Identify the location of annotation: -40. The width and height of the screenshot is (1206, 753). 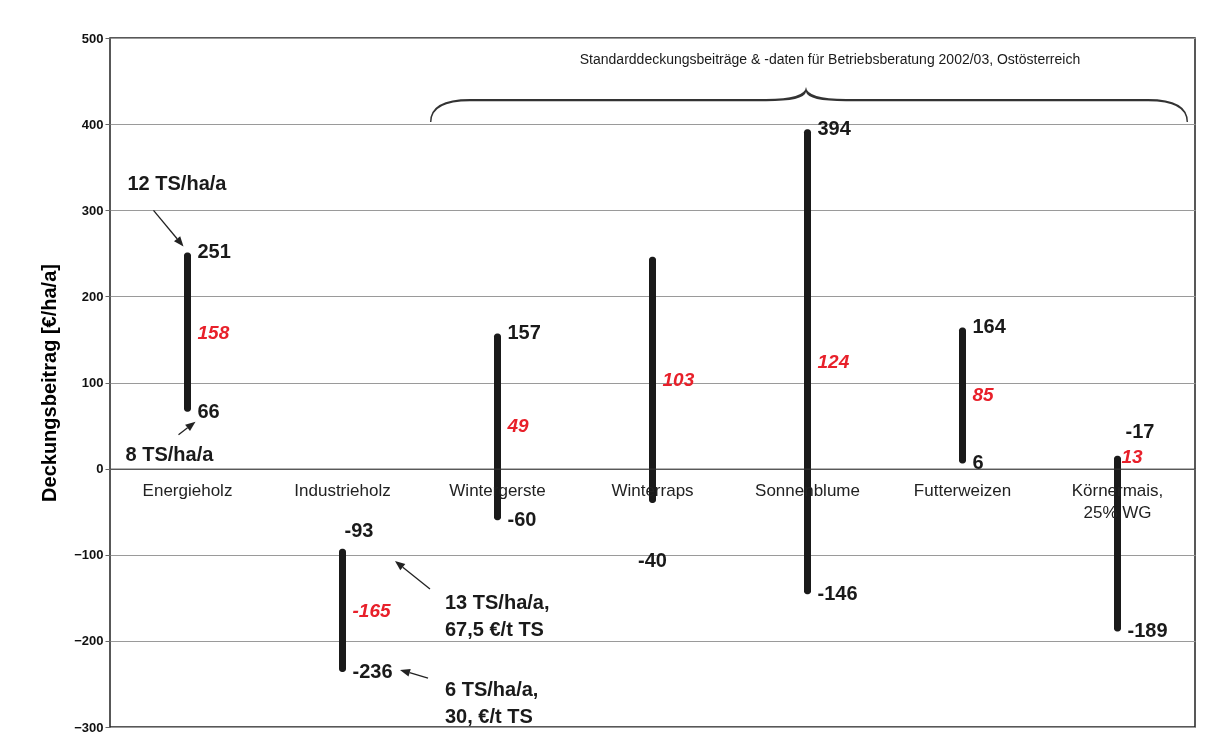
(652, 560).